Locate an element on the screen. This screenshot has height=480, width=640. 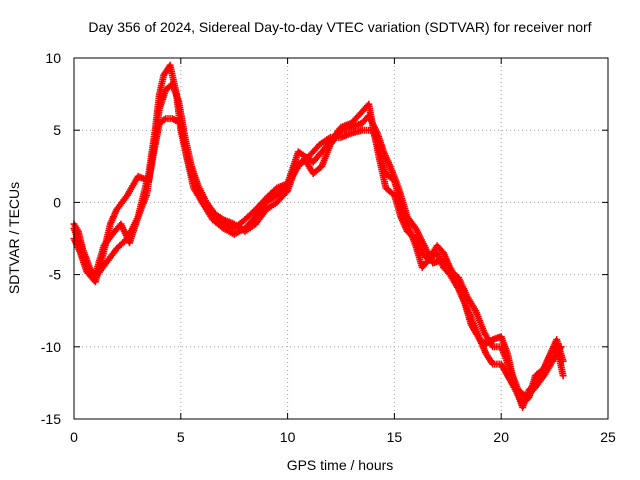
y-tick-label: -10 is located at coordinates (51, 347).